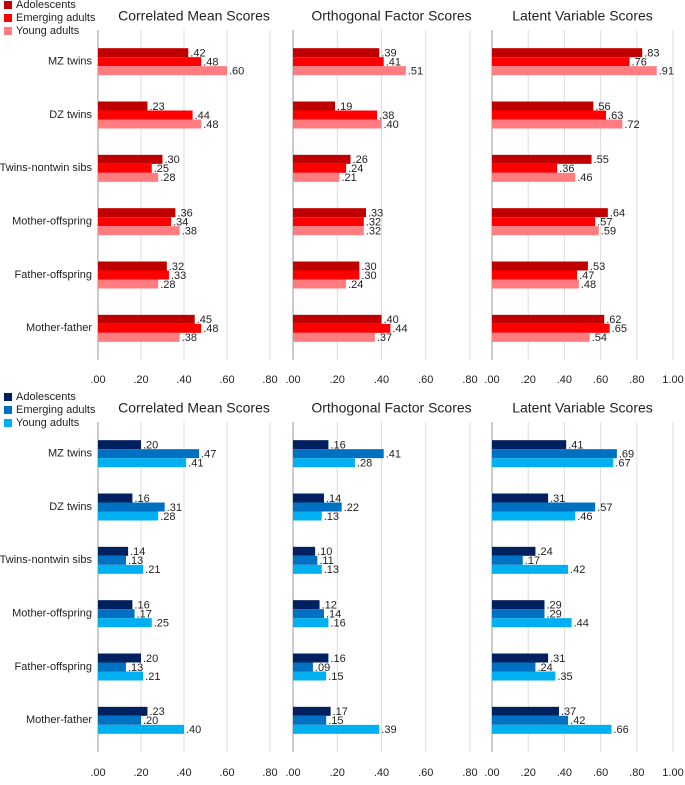  I want to click on data-label: .36, so click(184, 214).